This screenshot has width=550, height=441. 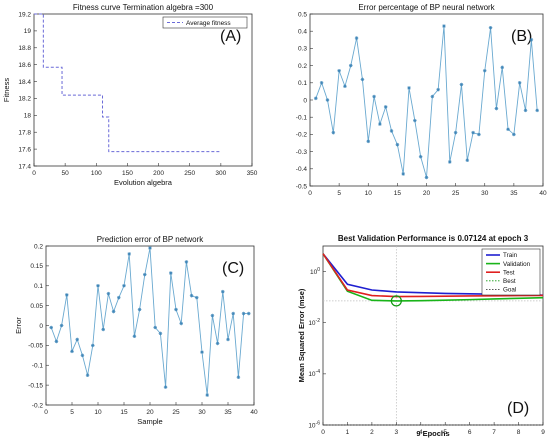 What do you see at coordinates (151, 239) in the screenshot?
I see `chart-title: Prediction error of BP network` at bounding box center [151, 239].